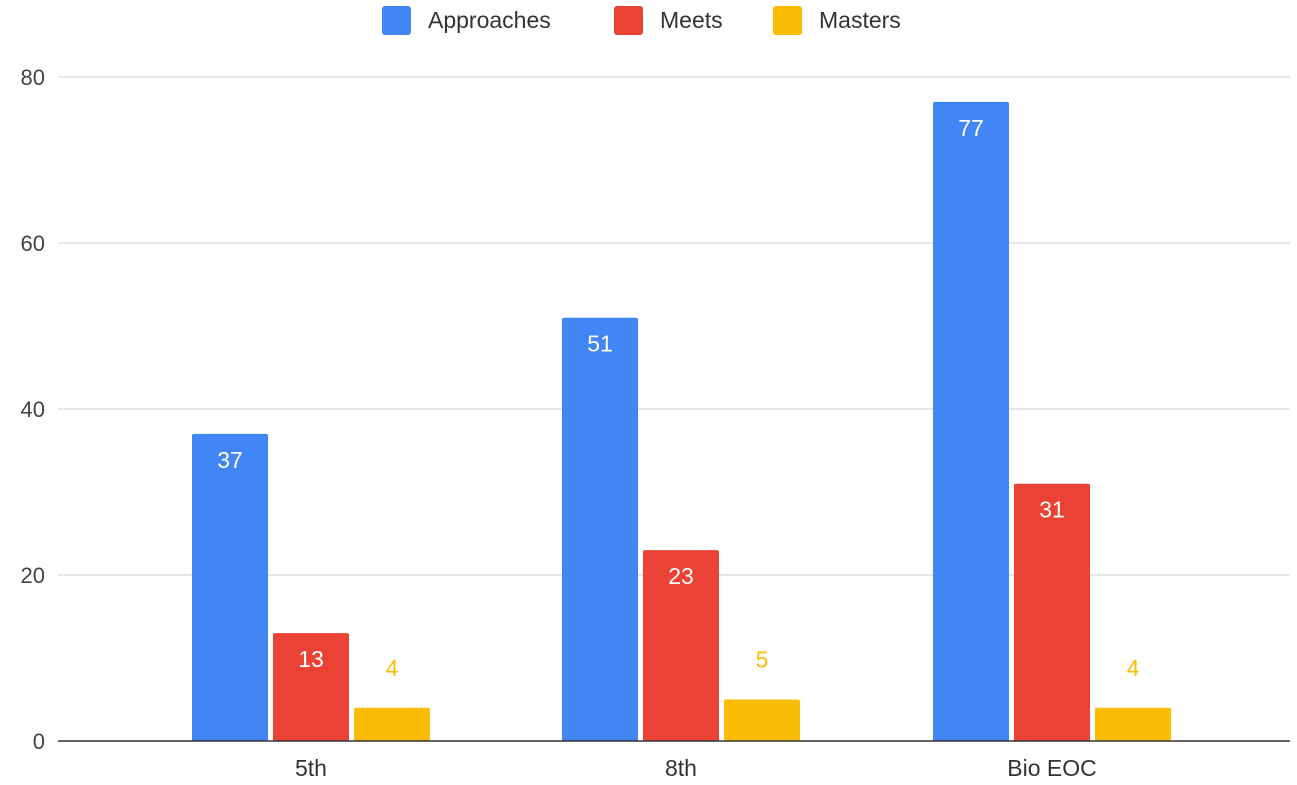 This screenshot has height=785, width=1297. I want to click on y-tick-label: 20, so click(33, 575).